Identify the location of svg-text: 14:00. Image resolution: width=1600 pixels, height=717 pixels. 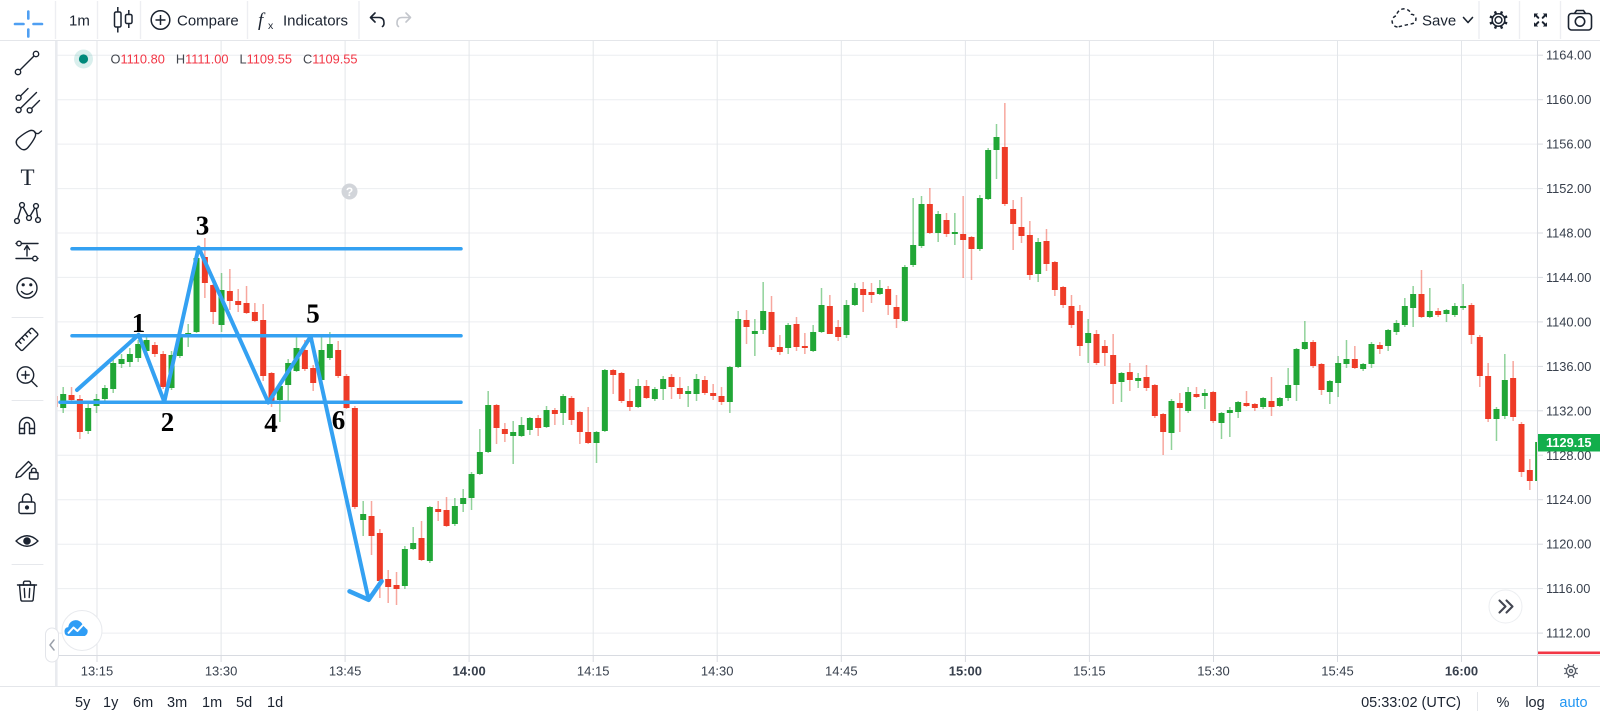
(468, 671).